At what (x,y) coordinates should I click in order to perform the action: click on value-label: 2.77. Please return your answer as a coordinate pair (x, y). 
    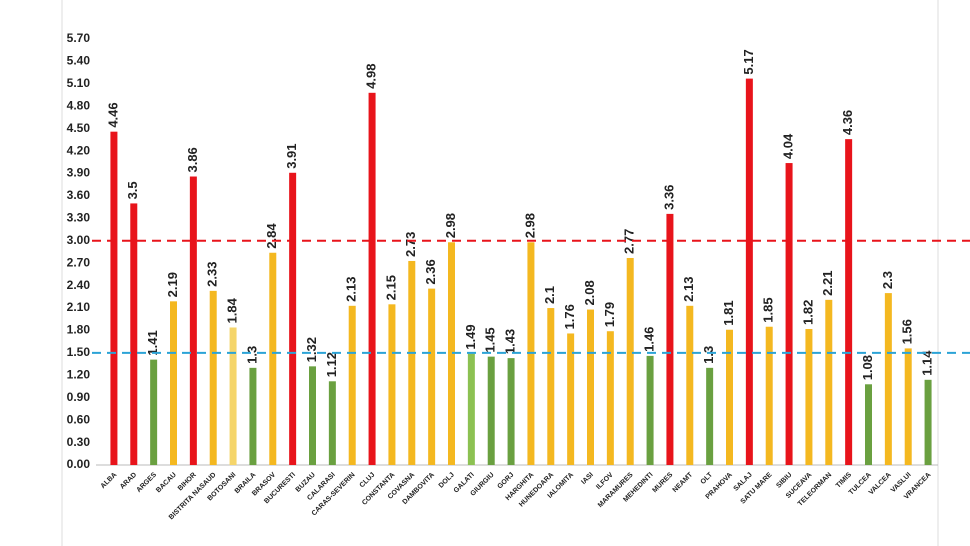
    Looking at the image, I should click on (629, 241).